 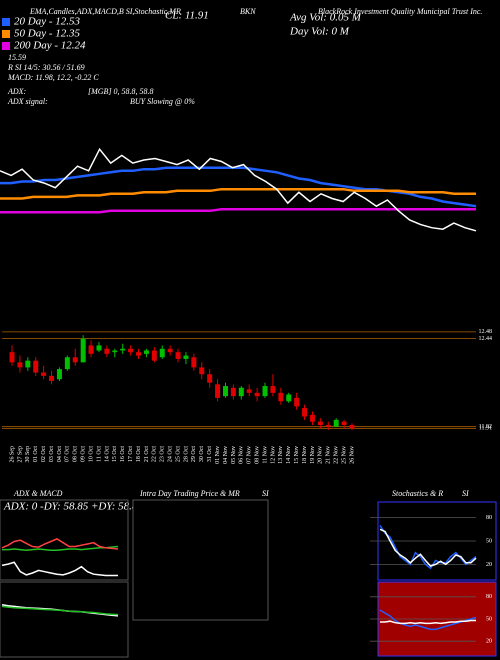 What do you see at coordinates (218, 455) in the screenshot?
I see `x-tick-label: 01 Nov` at bounding box center [218, 455].